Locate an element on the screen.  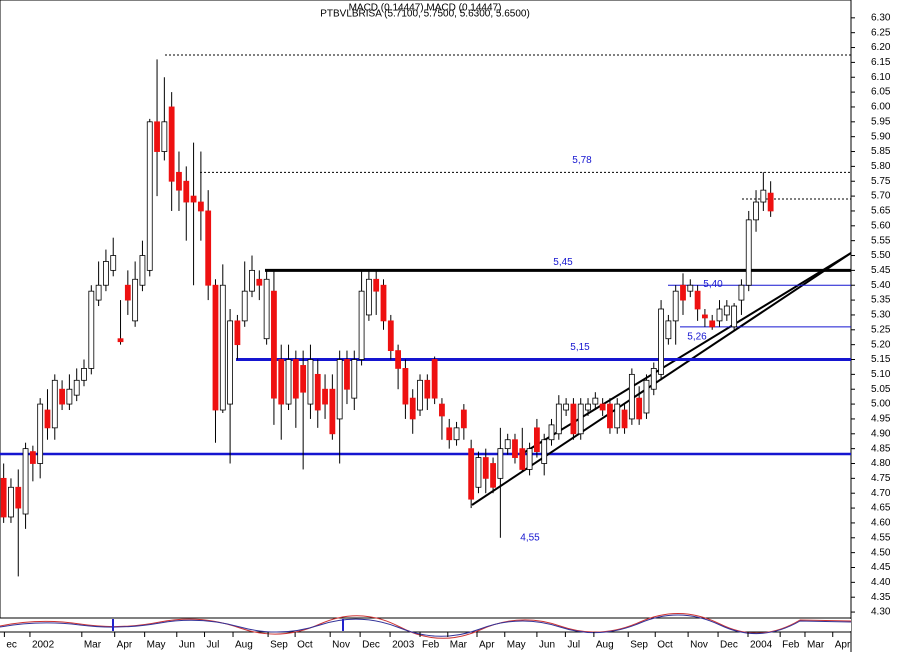
y-tick-label: 5.40 is located at coordinates (881, 285).